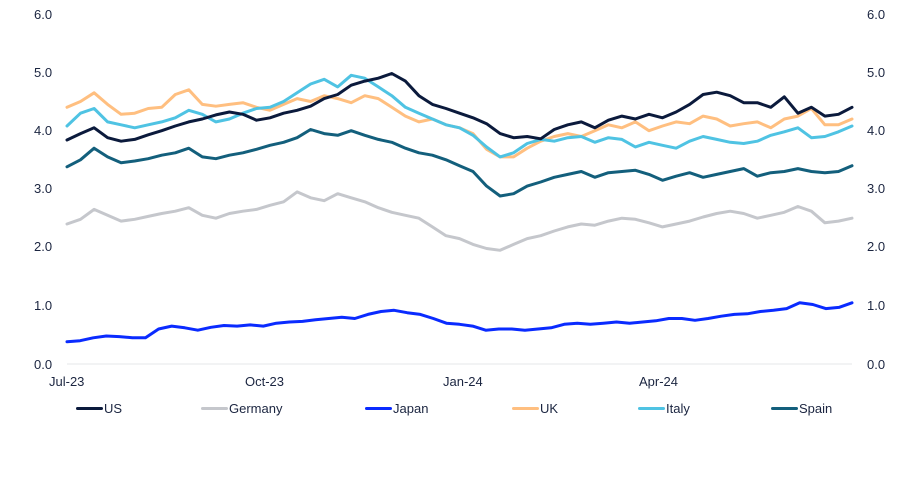 Image resolution: width=921 pixels, height=480 pixels. I want to click on legend-item-japan: Japan, so click(396, 408).